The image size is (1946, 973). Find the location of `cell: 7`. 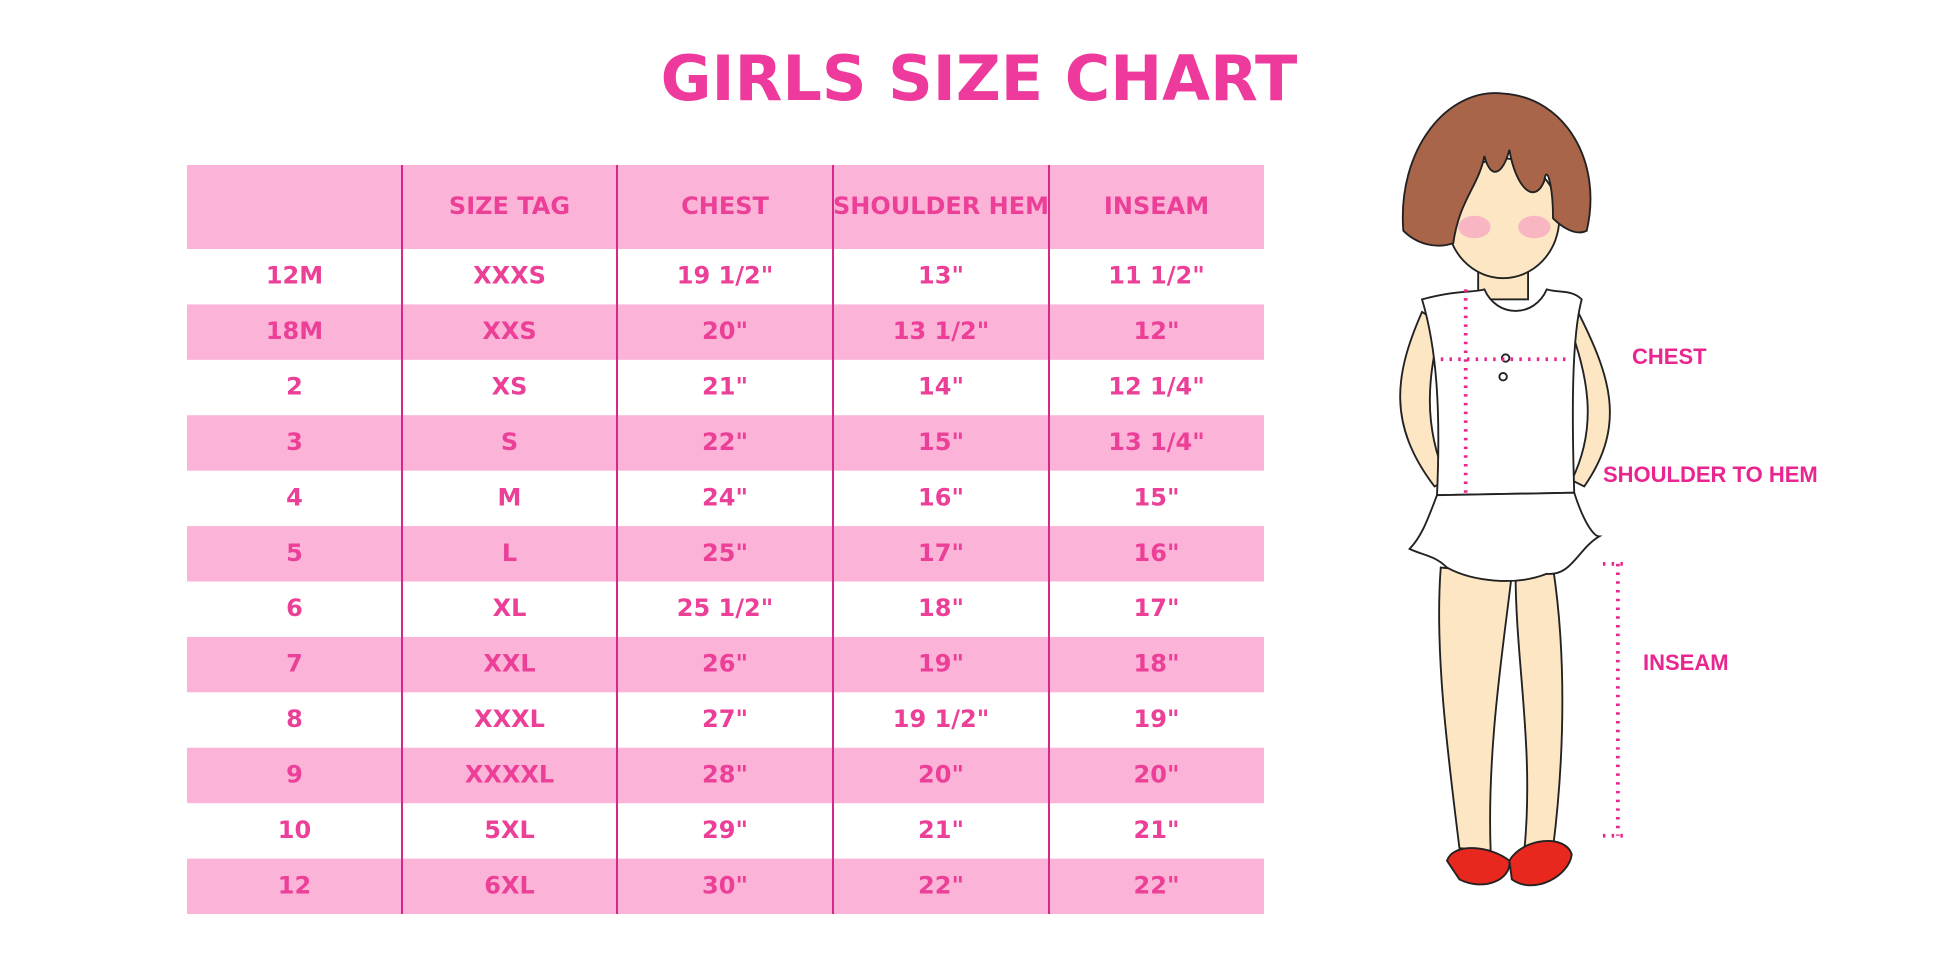

cell: 7 is located at coordinates (294, 664).